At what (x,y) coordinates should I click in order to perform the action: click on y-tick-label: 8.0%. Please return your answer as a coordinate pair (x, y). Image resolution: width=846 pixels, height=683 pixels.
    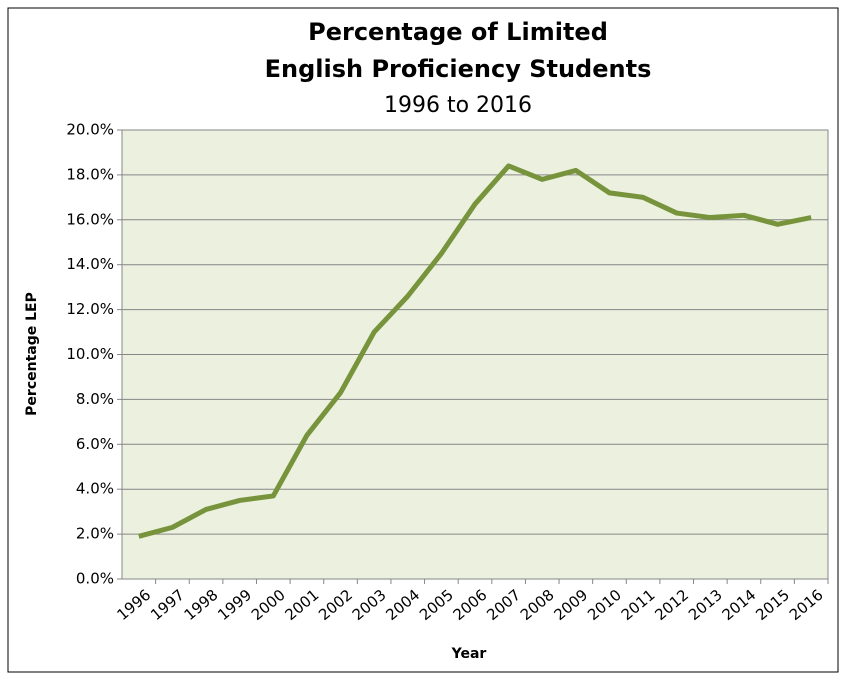
    Looking at the image, I should click on (95, 399).